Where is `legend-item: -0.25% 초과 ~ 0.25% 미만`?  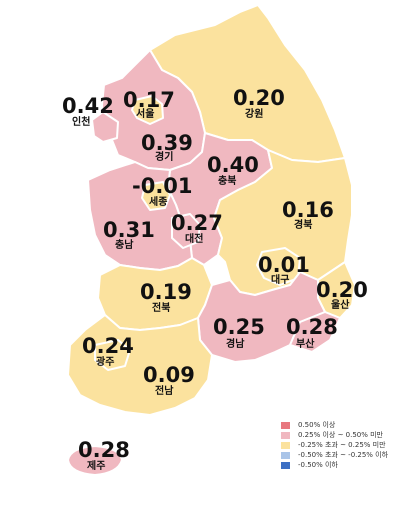
legend-item: -0.25% 초과 ~ 0.25% 미만 is located at coordinates (348, 445).